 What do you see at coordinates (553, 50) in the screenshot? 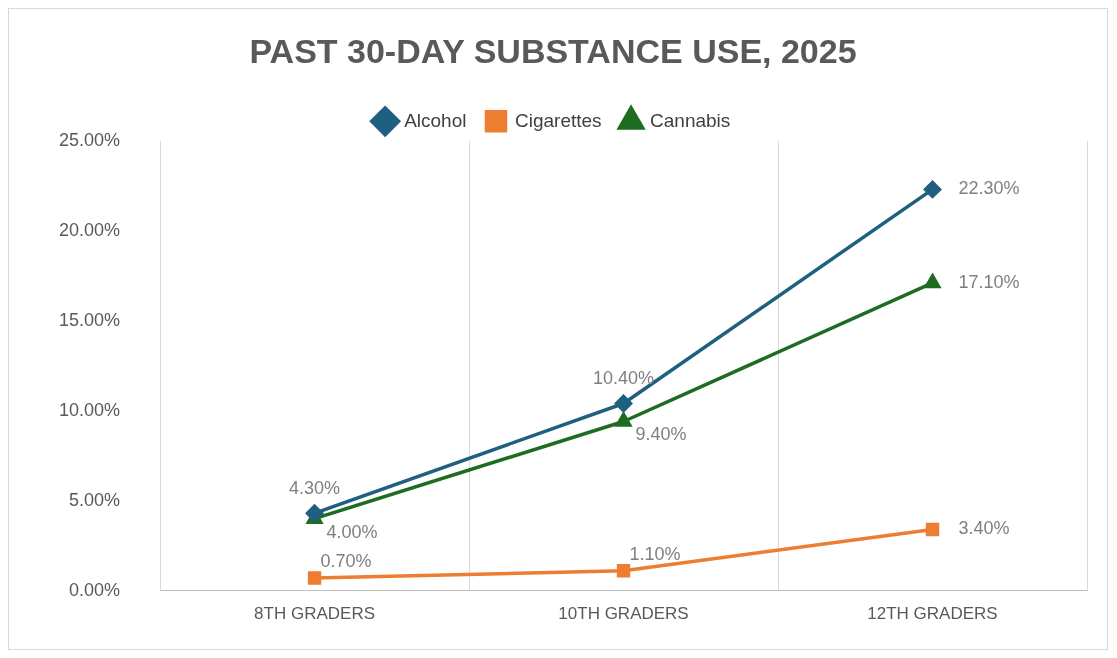
I see `chart-title: PAST 30-DAY SUBSTANCE USE, 2025` at bounding box center [553, 50].